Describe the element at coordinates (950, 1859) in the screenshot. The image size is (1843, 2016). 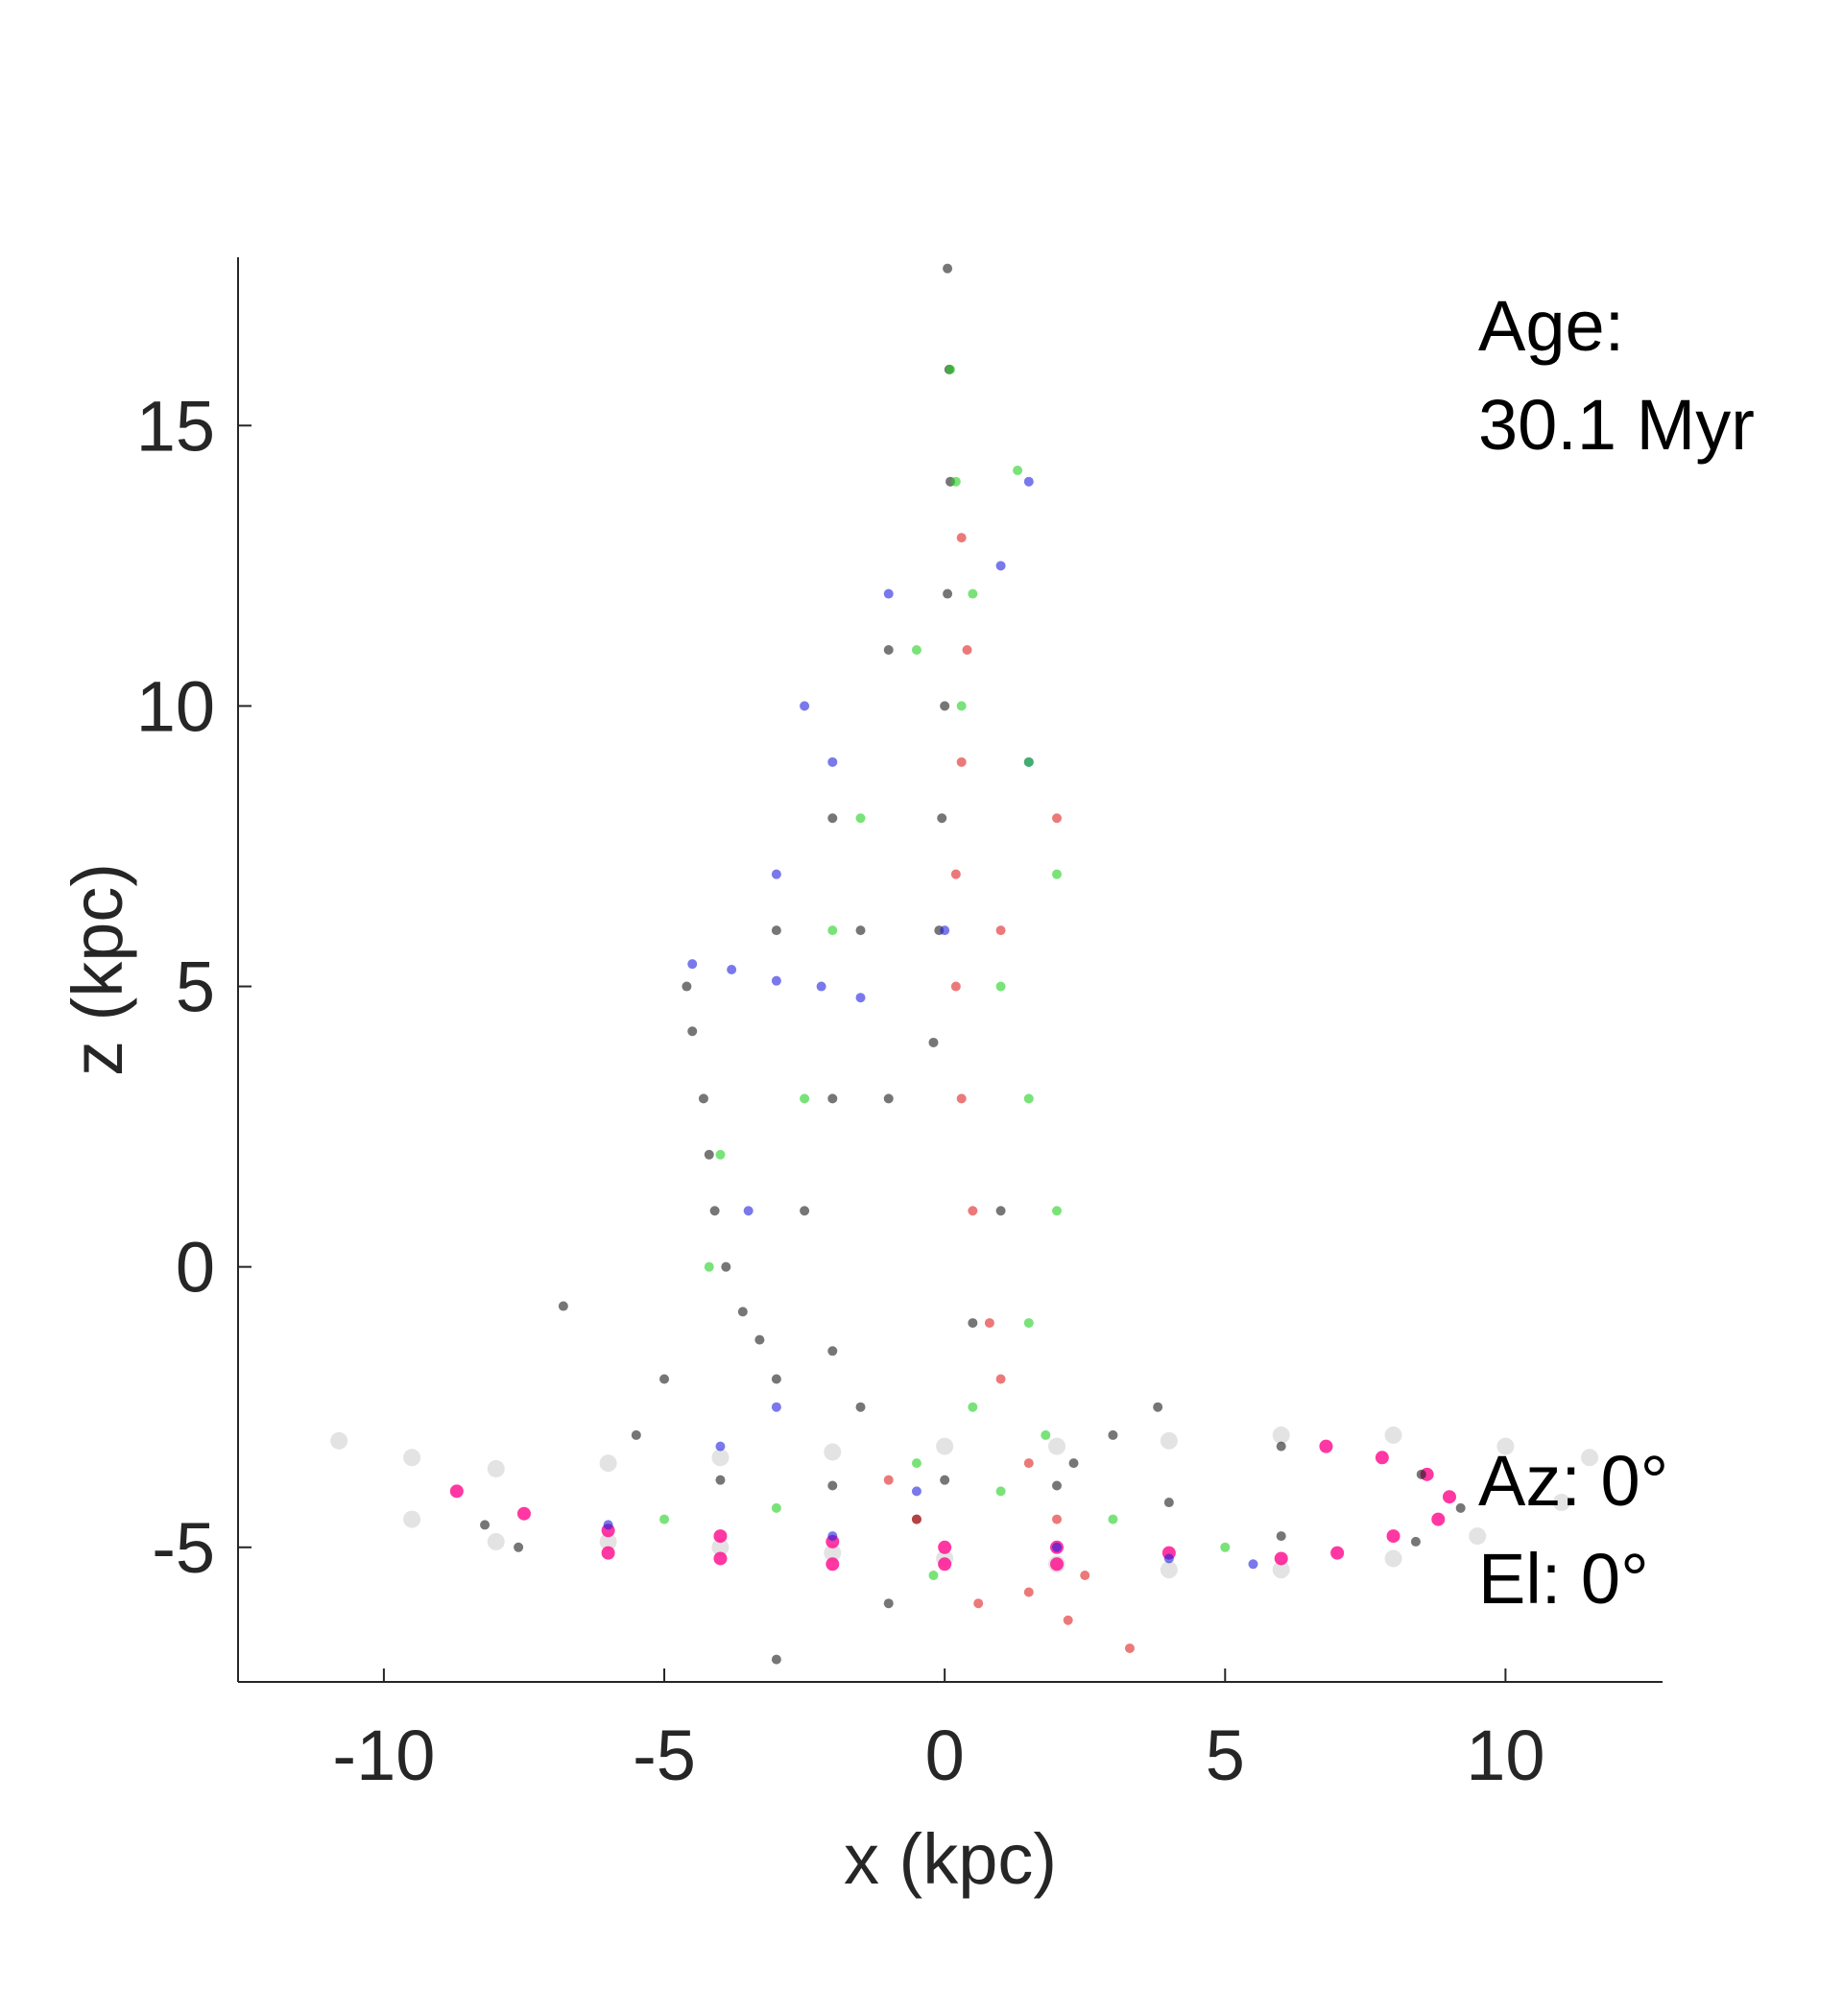
I see `x-axis-label: x (kpc)` at that location.